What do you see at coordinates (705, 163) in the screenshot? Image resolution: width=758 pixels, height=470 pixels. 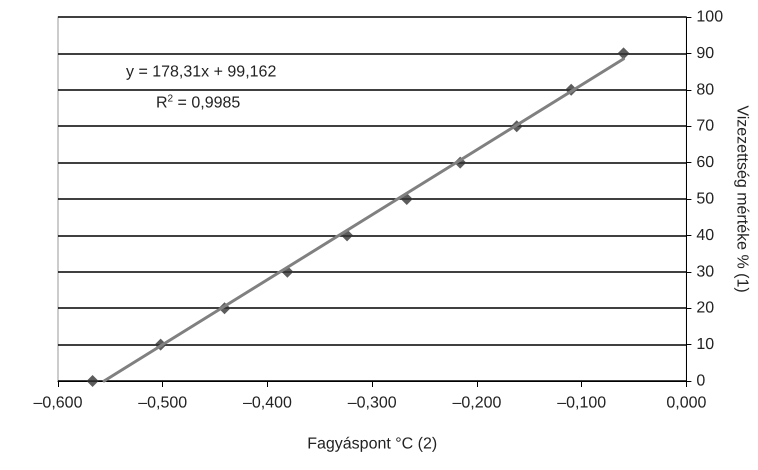 I see `y-tick-label: 60` at bounding box center [705, 163].